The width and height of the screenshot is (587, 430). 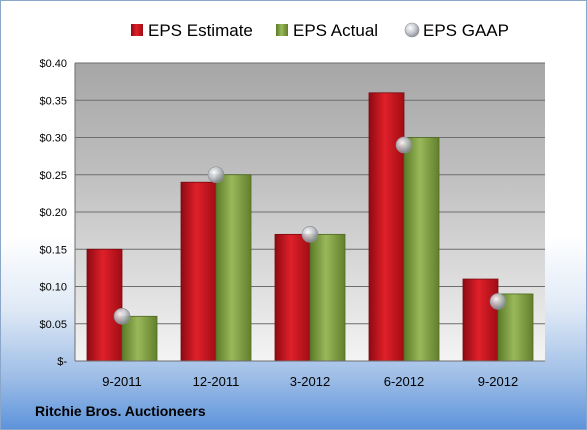 I want to click on legend-swatch-eps-estimate, so click(x=137, y=30).